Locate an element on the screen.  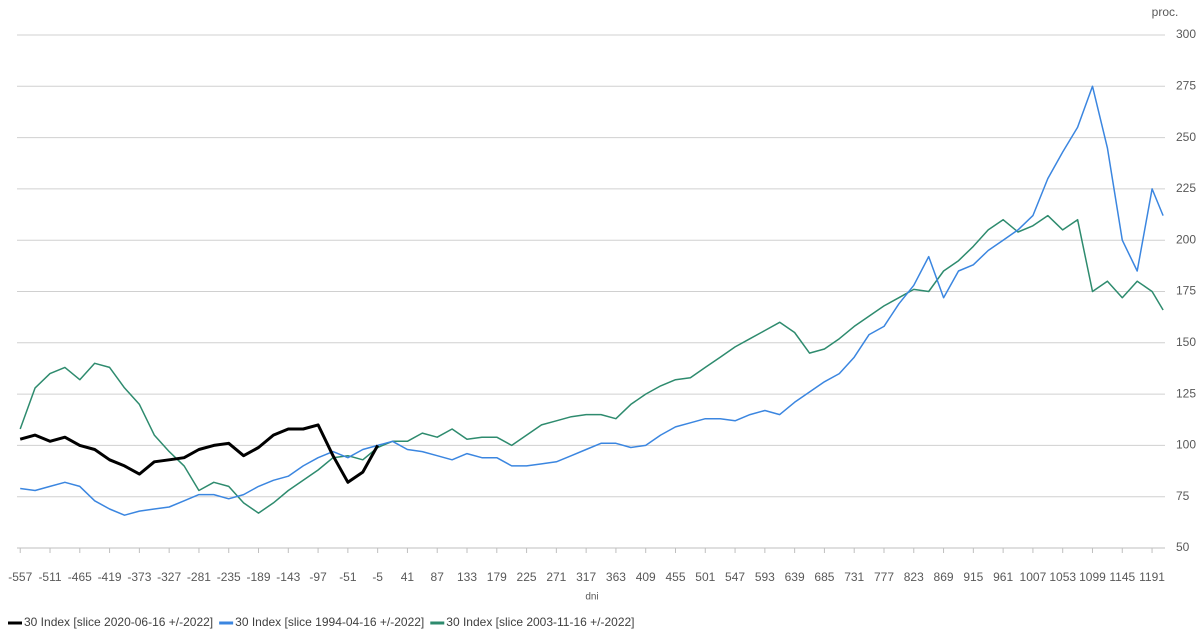
x-tick-label: -143 is located at coordinates (288, 577).